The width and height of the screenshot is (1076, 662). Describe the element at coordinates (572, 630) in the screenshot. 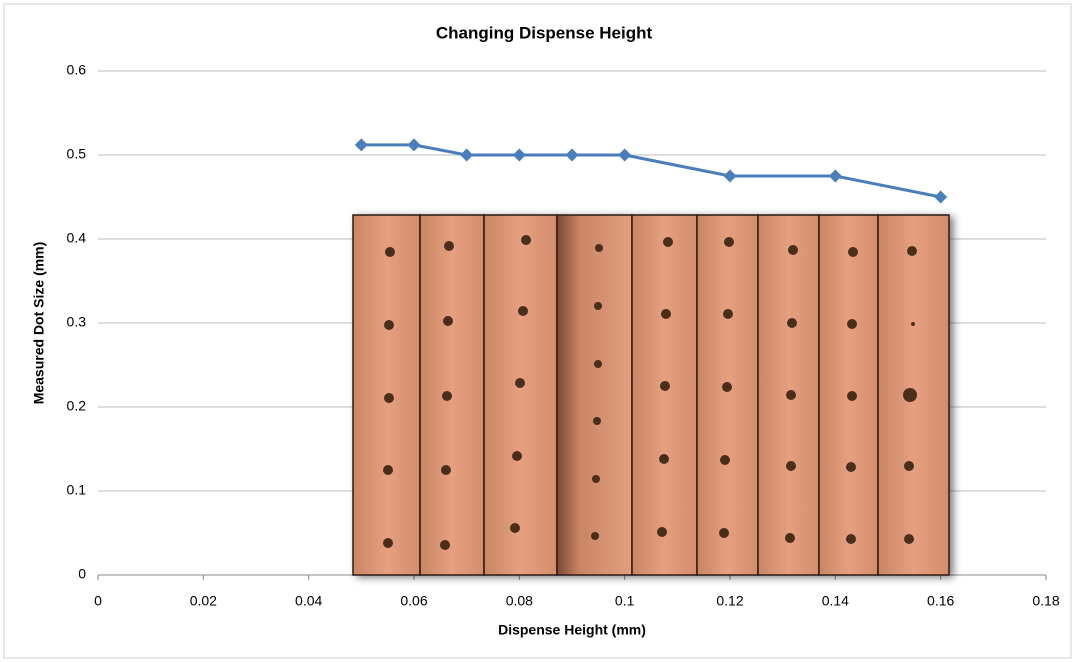

I see `x-axis-title: Dispense Height (mm)` at that location.